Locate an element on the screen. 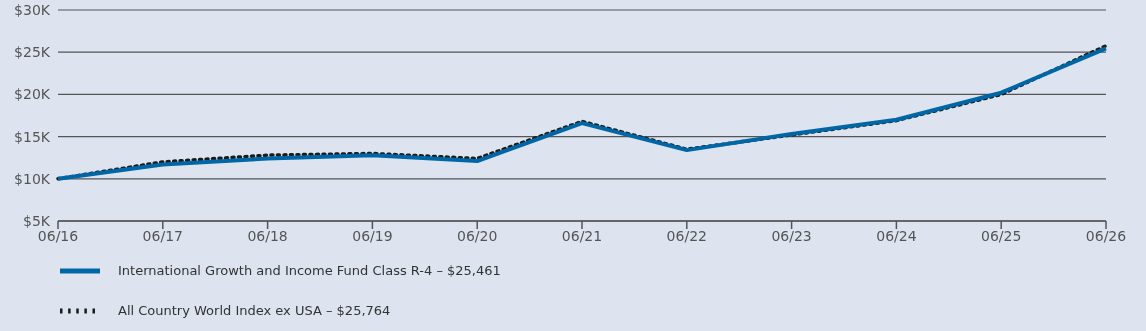  y-tick-label: $15K is located at coordinates (32, 136).